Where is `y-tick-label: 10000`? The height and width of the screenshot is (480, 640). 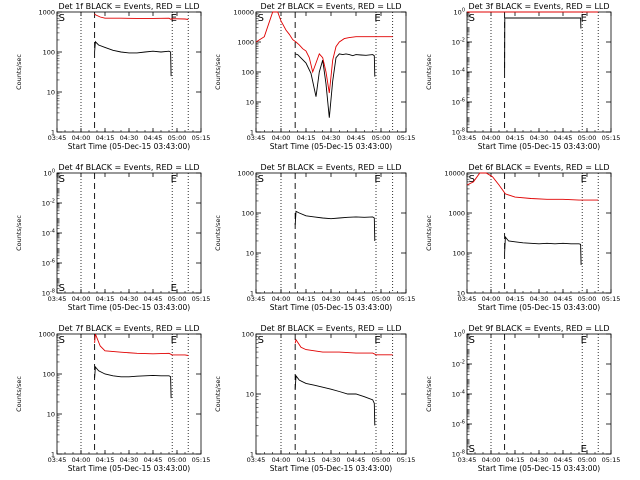
y-tick-label: 10000 is located at coordinates (454, 174).